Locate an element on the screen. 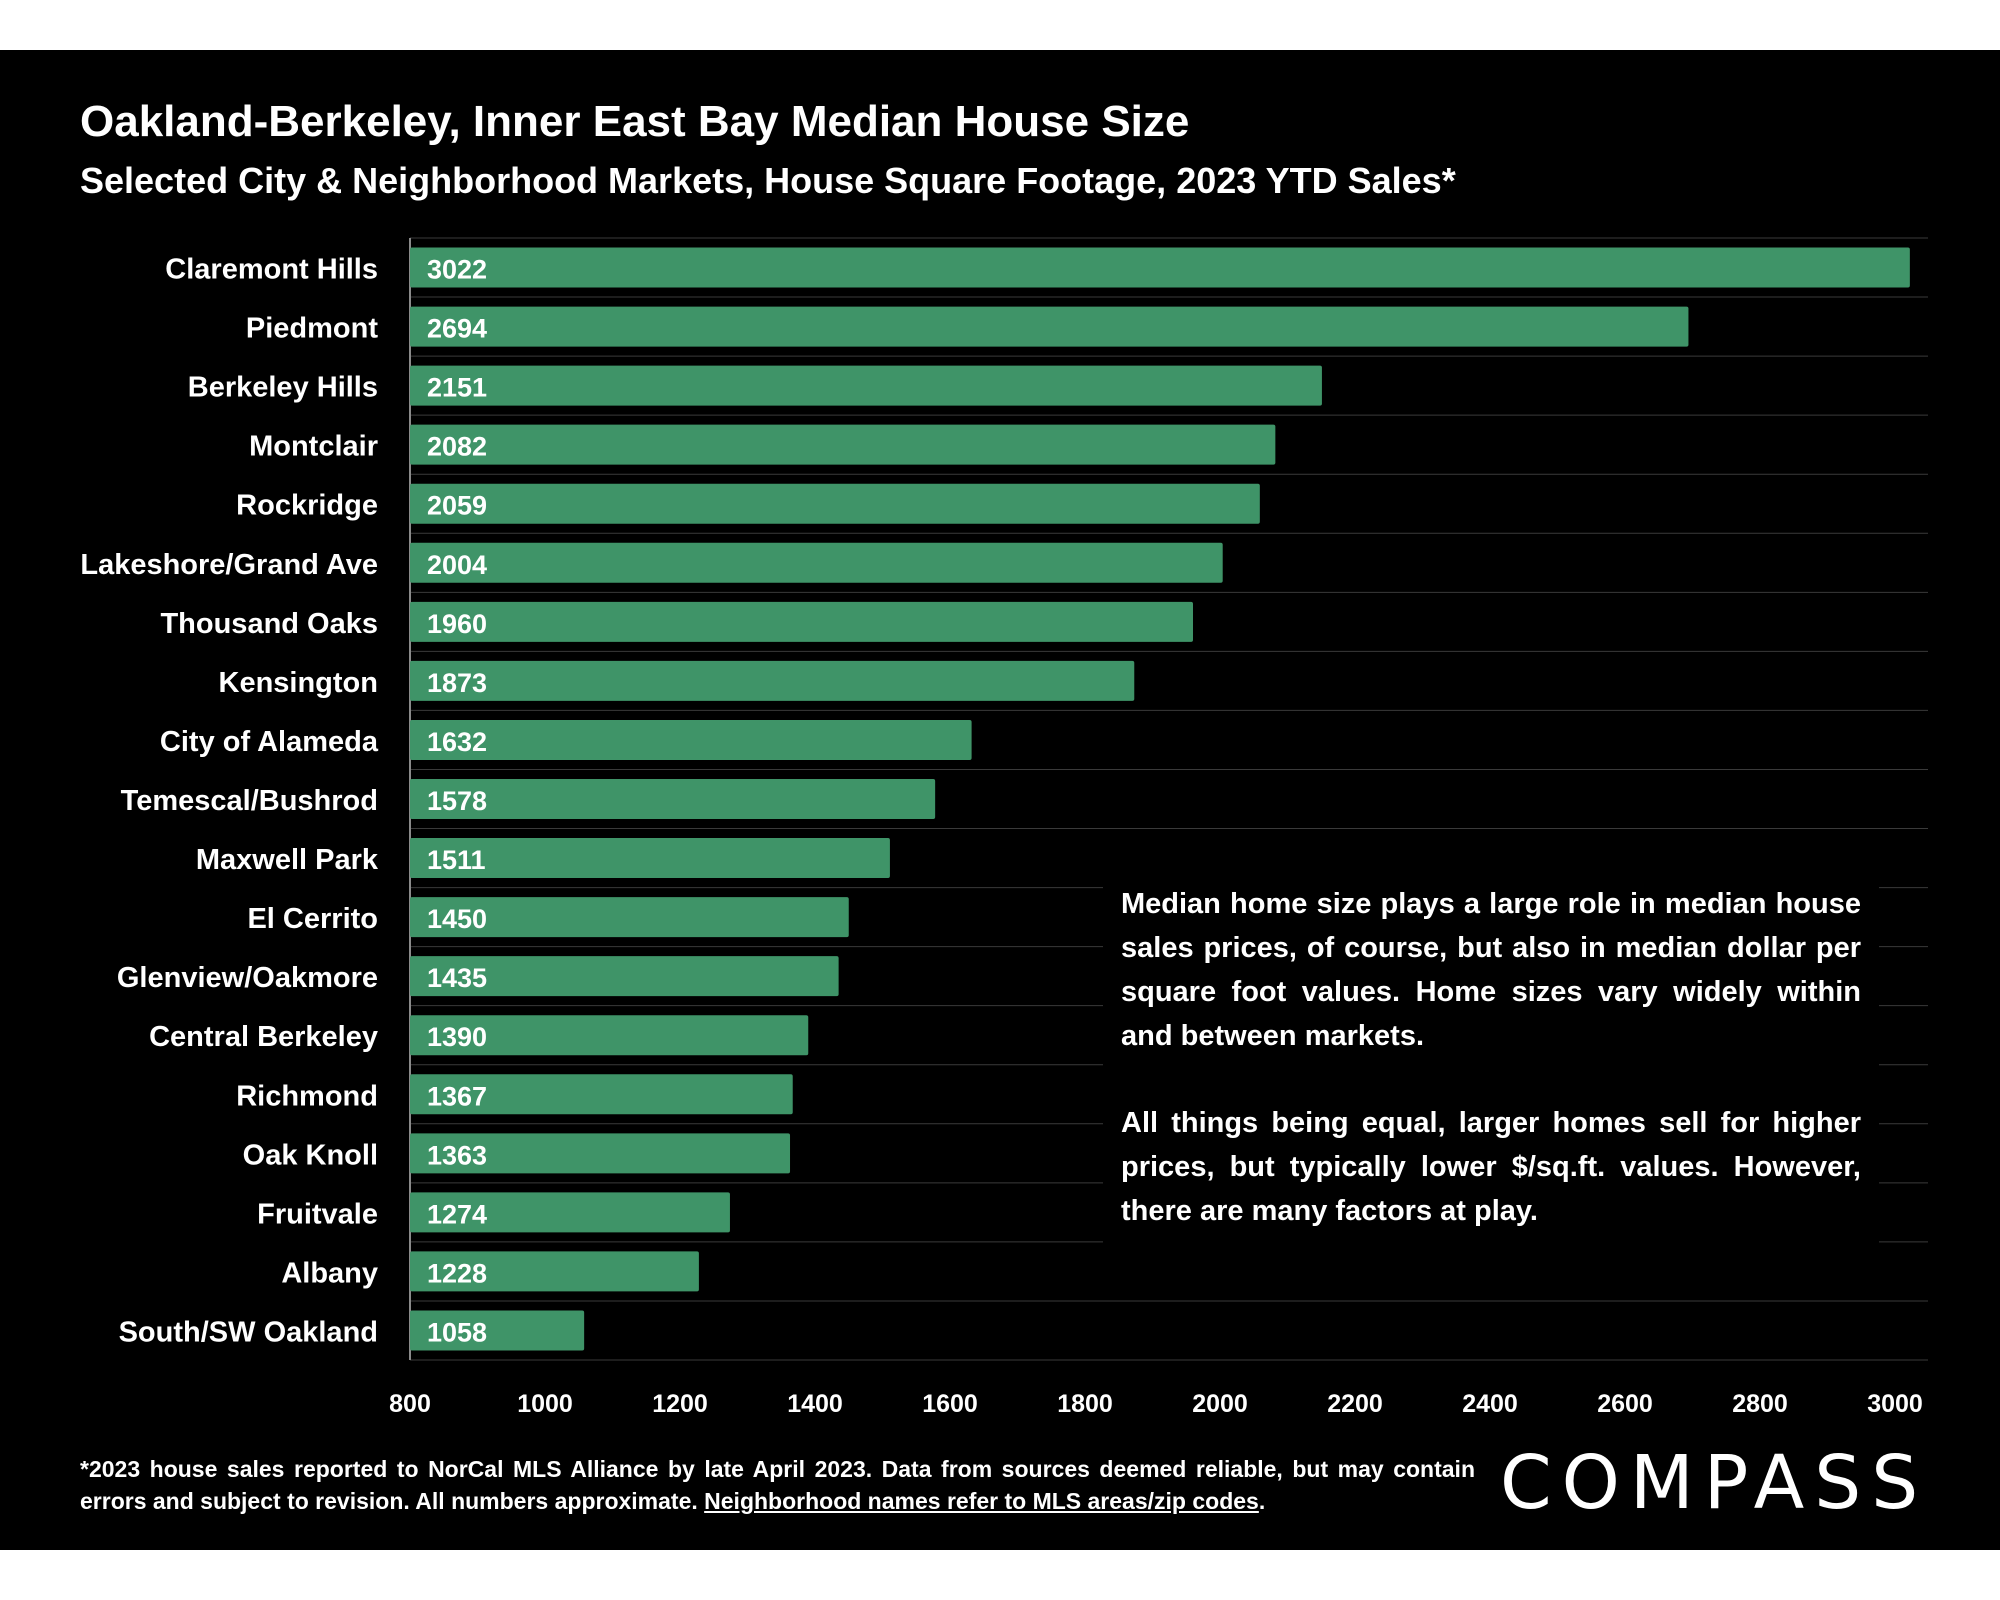 This screenshot has height=1600, width=2000. category-label: Claremont Hills is located at coordinates (271, 270).